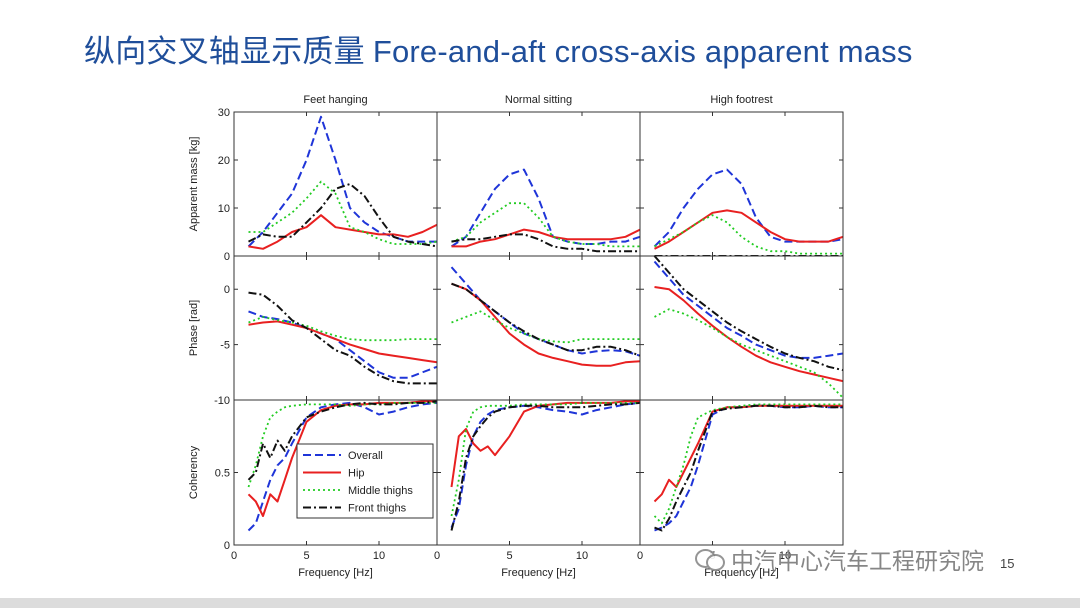 Image resolution: width=1080 pixels, height=608 pixels. Describe the element at coordinates (224, 161) in the screenshot. I see `y-tick-label: 20` at that location.